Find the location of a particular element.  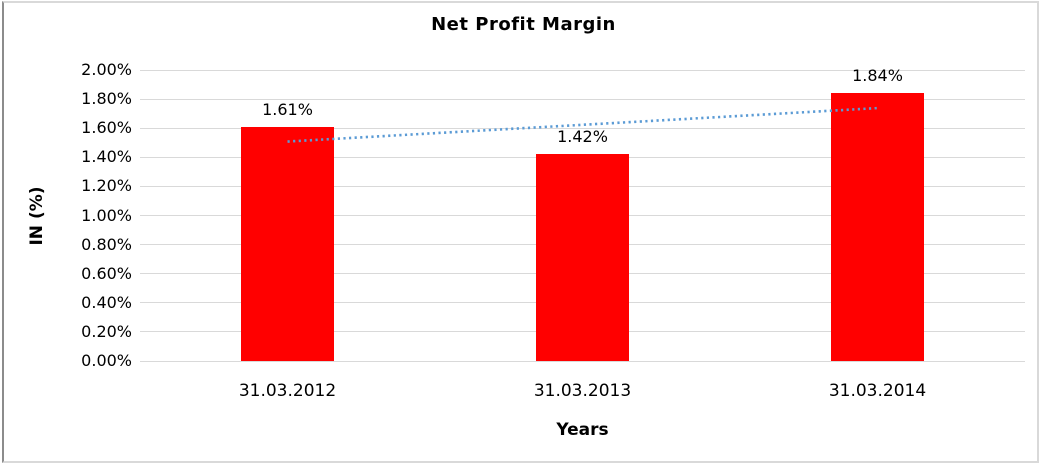

y-axis-tick-label: 0.40% is located at coordinates (106, 302).